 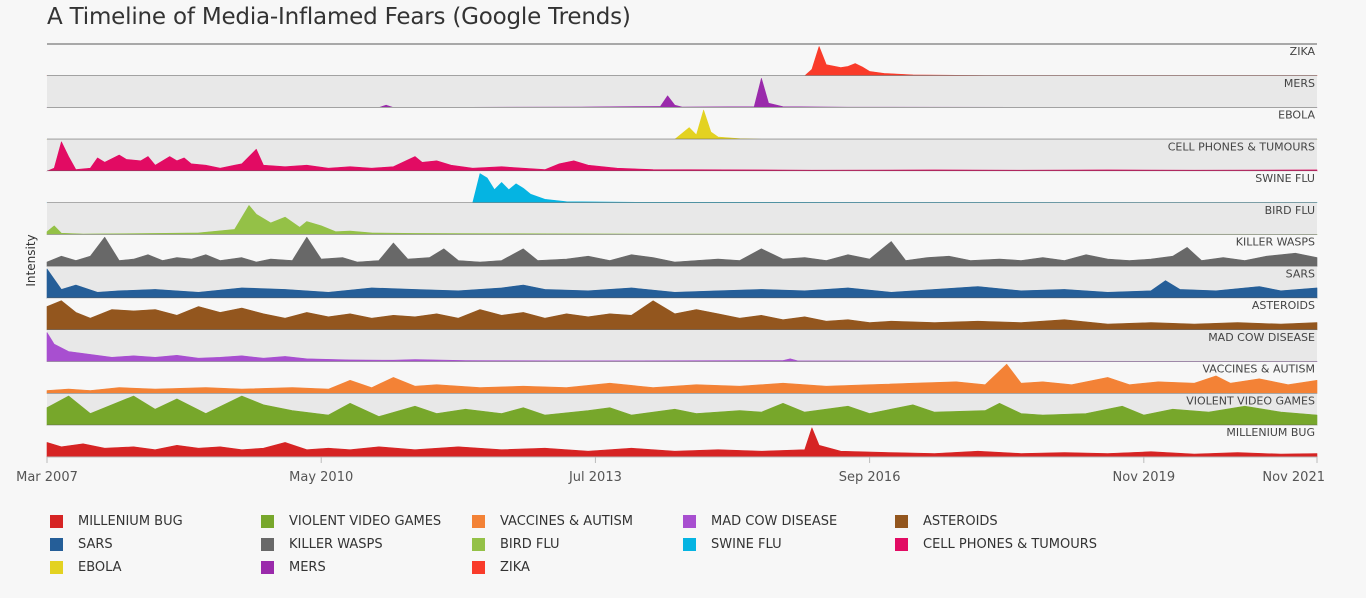 I want to click on legend-item-mad-cow-disease: MAD COW DISEASE, so click(x=789, y=521).